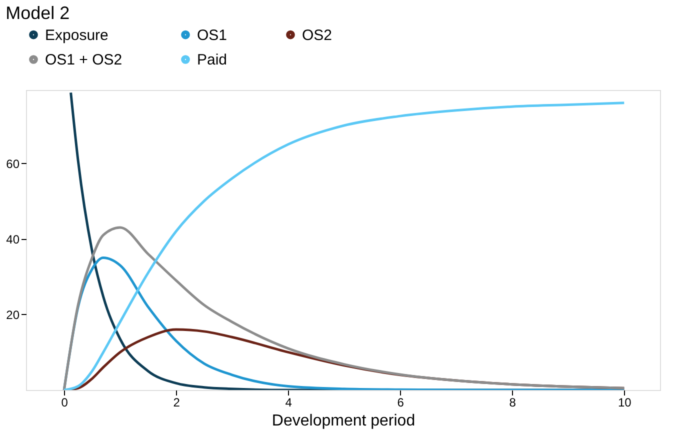 The image size is (675, 443). I want to click on y-tick-label: 20, so click(13, 315).